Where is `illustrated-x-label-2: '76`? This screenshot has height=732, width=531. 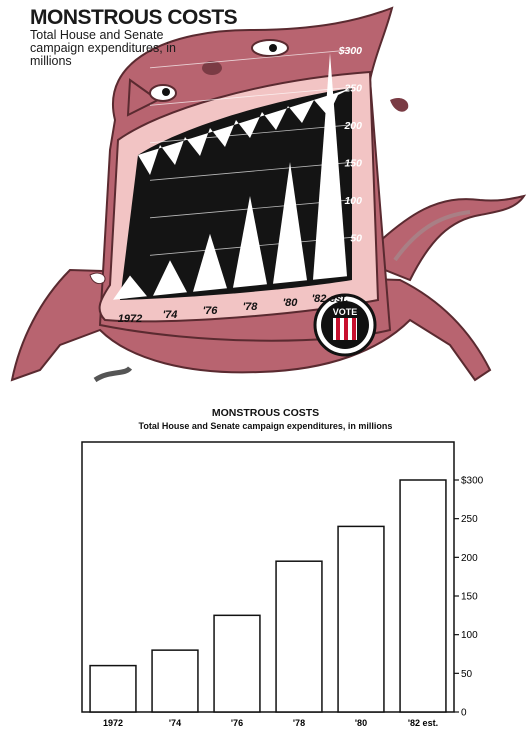
illustrated-x-label-2: '76 is located at coordinates (211, 311).